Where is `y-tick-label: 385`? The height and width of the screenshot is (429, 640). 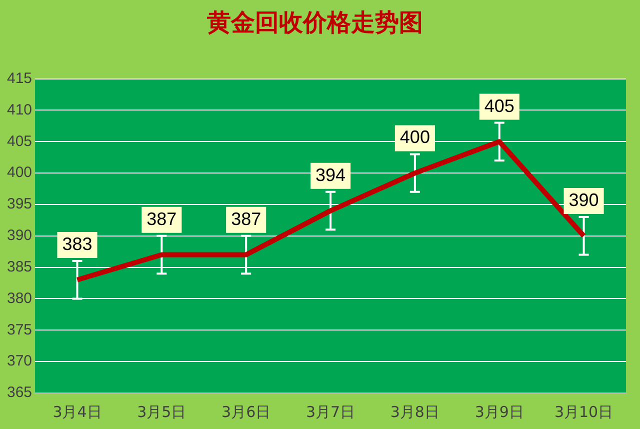 y-tick-label: 385 is located at coordinates (19, 267).